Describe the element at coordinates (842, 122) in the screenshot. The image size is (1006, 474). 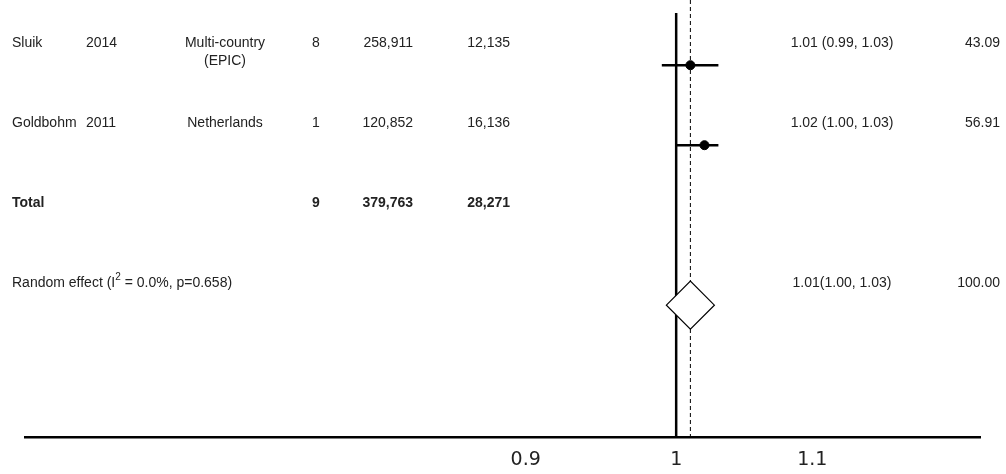
I see `annotation: 1.02 (1.00, 1.03)` at that location.